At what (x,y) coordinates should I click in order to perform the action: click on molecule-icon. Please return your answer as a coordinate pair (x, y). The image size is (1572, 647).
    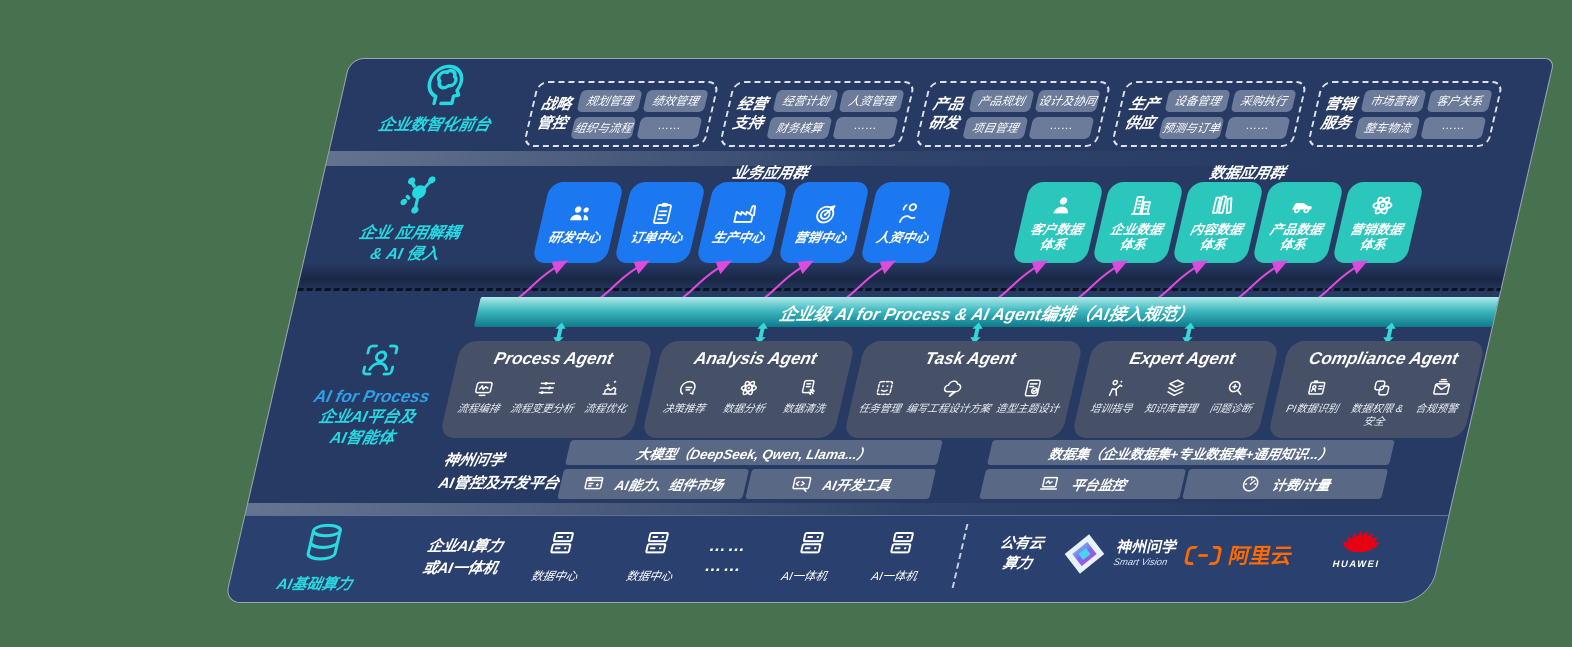
    Looking at the image, I should click on (418, 195).